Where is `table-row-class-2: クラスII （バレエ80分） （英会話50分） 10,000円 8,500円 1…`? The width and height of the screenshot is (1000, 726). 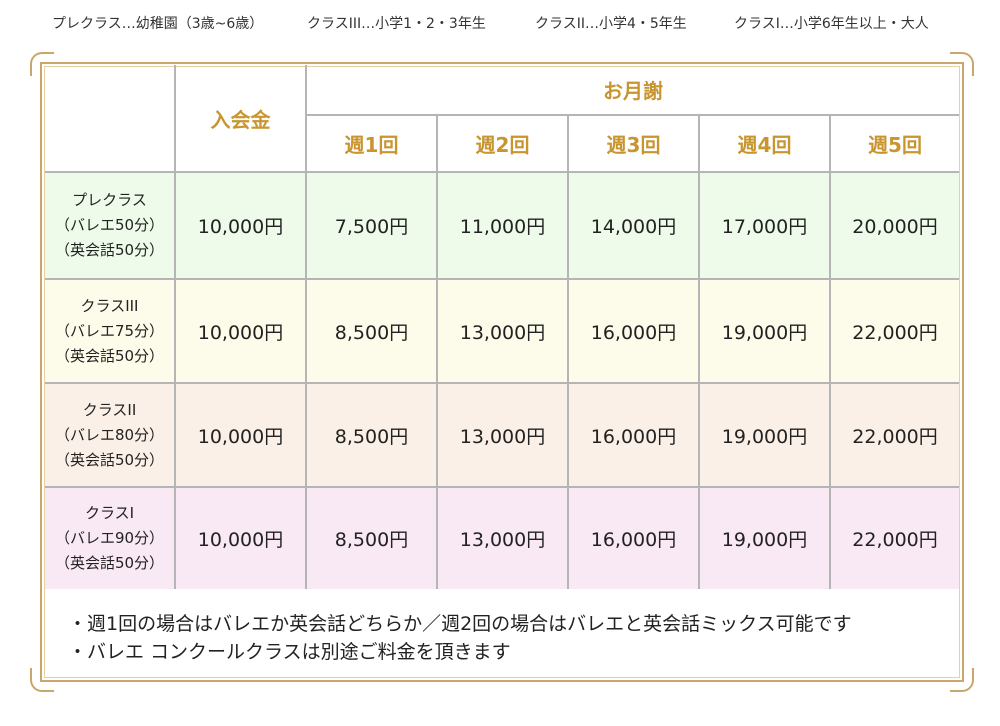 table-row-class-2: クラスII （バレエ80分） （英会話50分） 10,000円 8,500円 1… is located at coordinates (502, 435).